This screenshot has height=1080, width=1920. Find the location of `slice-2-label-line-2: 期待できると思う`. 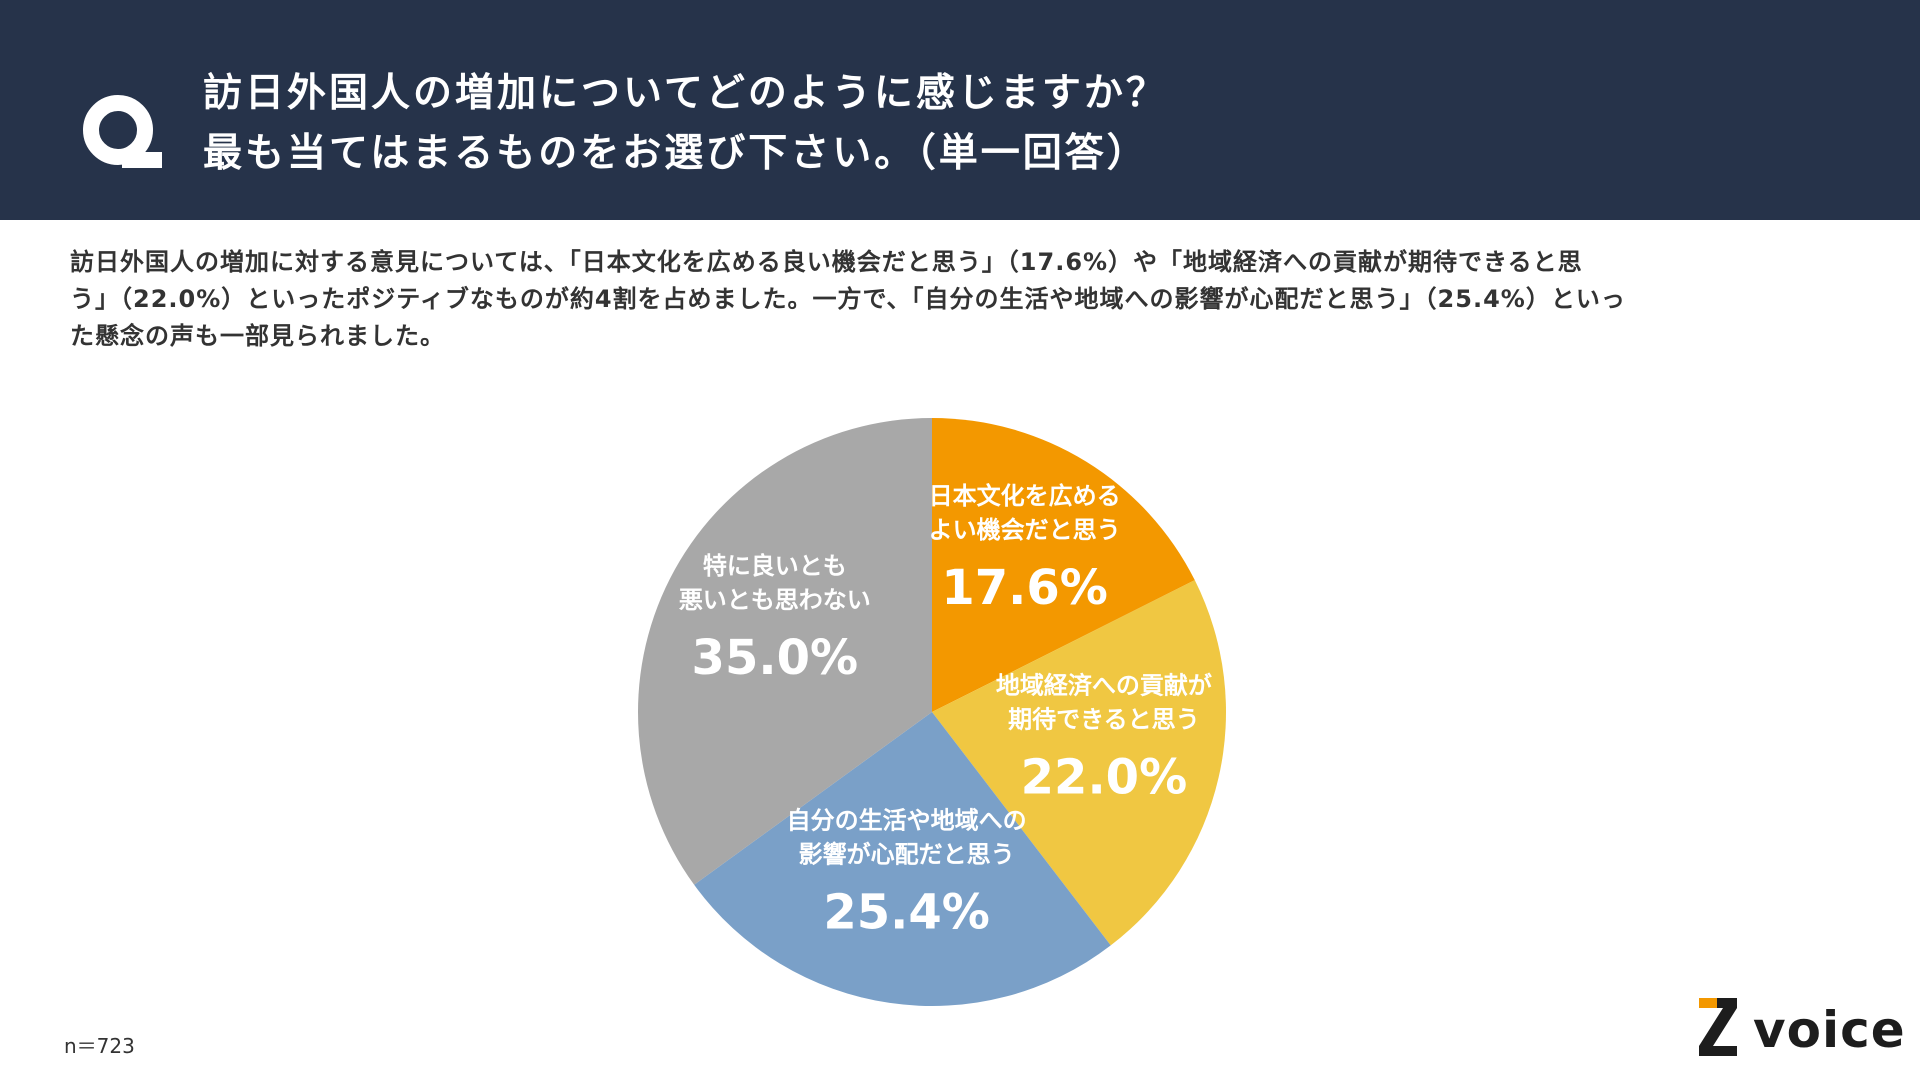

slice-2-label-line-2: 期待できると思う is located at coordinates (1104, 720).